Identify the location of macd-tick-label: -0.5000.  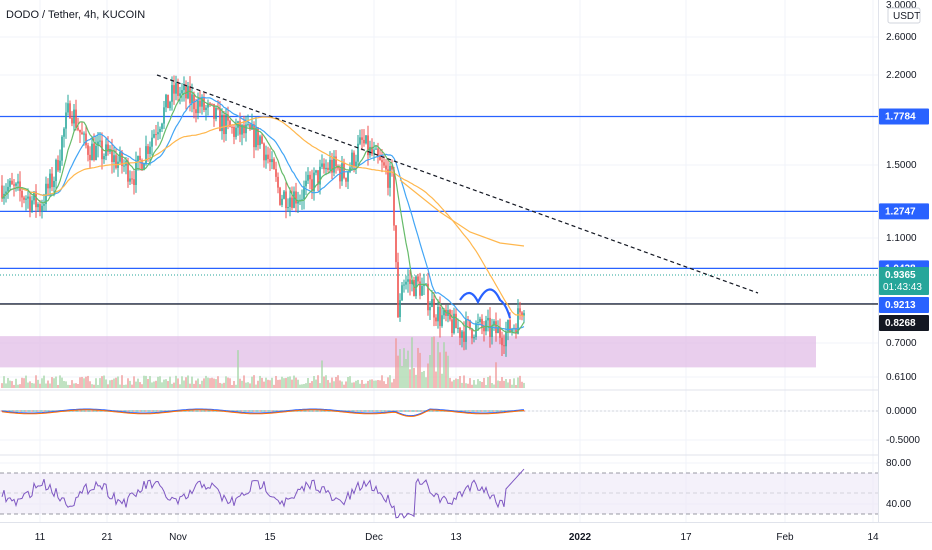
(903, 440).